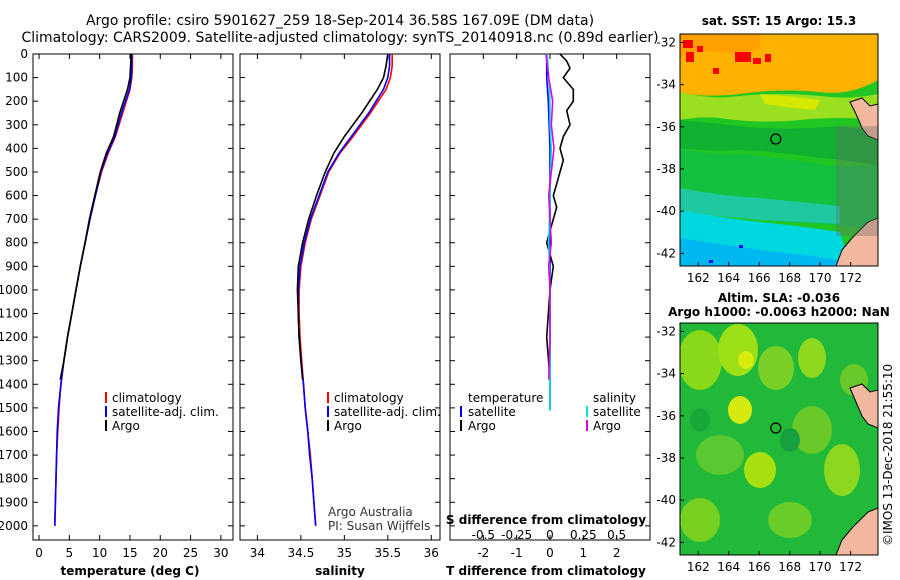  What do you see at coordinates (587, 425) in the screenshot?
I see `legend-s-argo-swatch` at bounding box center [587, 425].